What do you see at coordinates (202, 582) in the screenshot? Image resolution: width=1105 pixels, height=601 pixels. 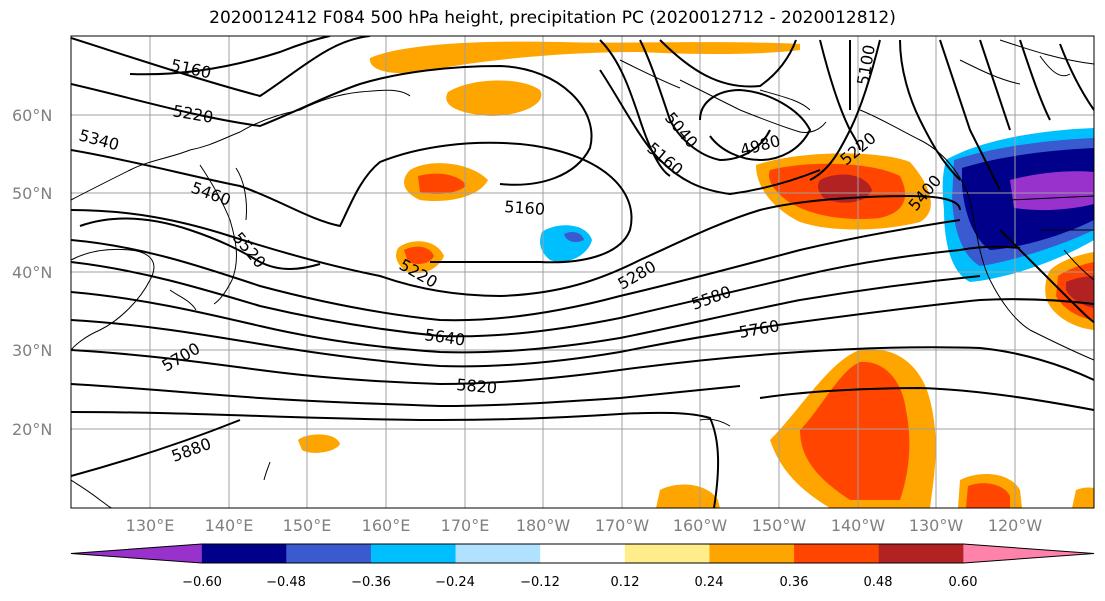 I see `colorbar-tick-label: −0.60` at bounding box center [202, 582].